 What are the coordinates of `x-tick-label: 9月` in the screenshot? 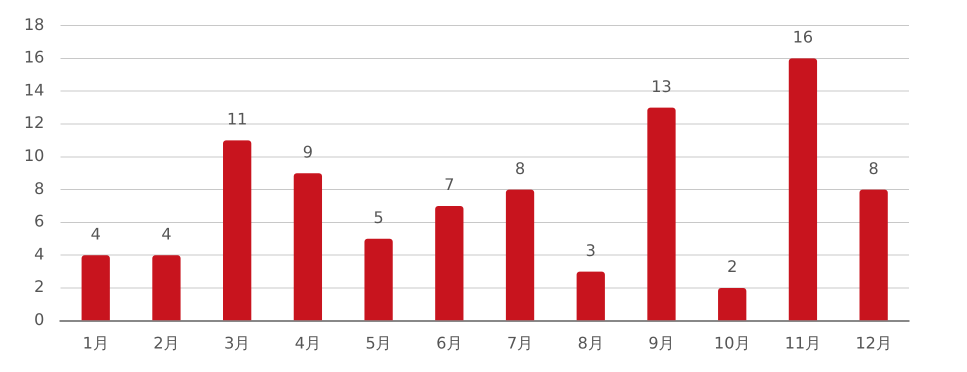 It's located at (661, 343).